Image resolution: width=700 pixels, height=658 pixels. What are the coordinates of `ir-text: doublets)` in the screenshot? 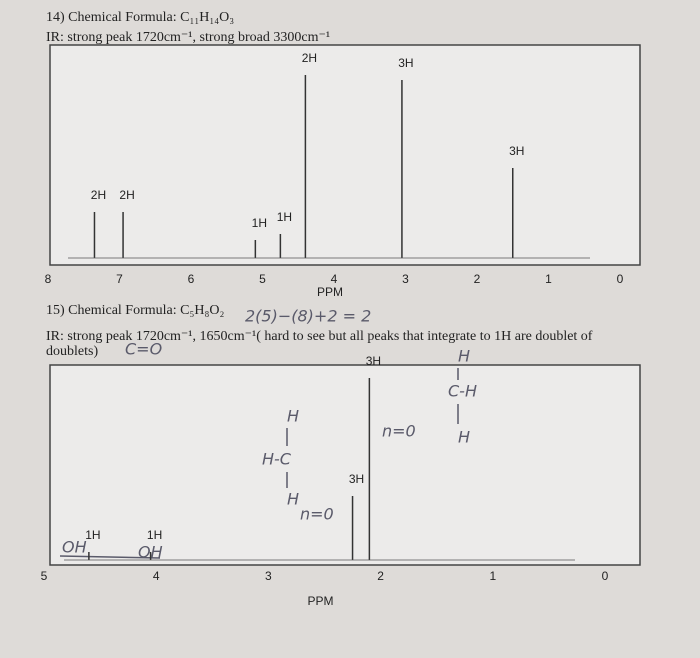 It's located at (72, 351).